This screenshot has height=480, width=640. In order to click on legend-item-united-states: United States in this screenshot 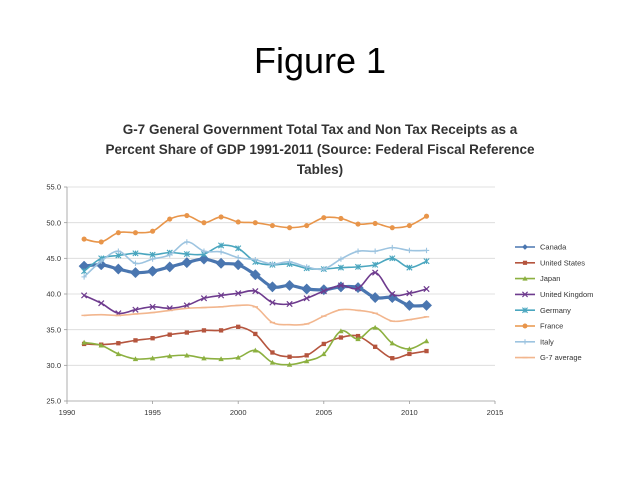, I will do `click(550, 262)`.